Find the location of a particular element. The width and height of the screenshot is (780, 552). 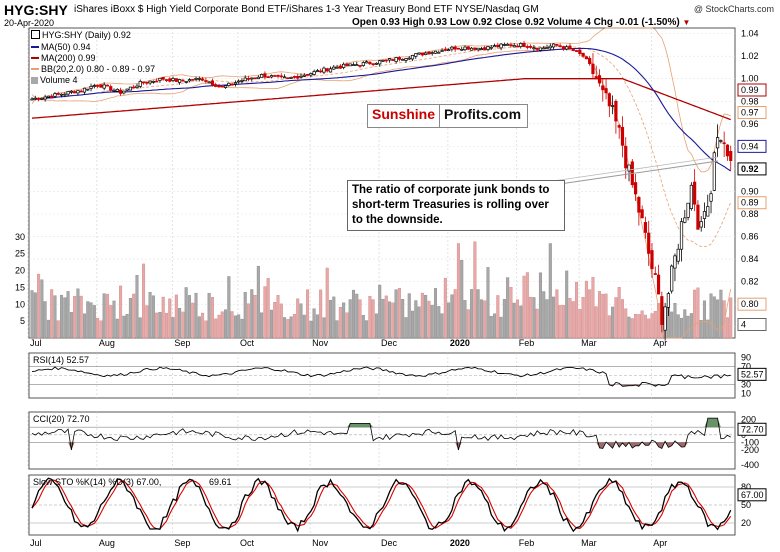

x-label-bottom: Jul is located at coordinates (36, 543).